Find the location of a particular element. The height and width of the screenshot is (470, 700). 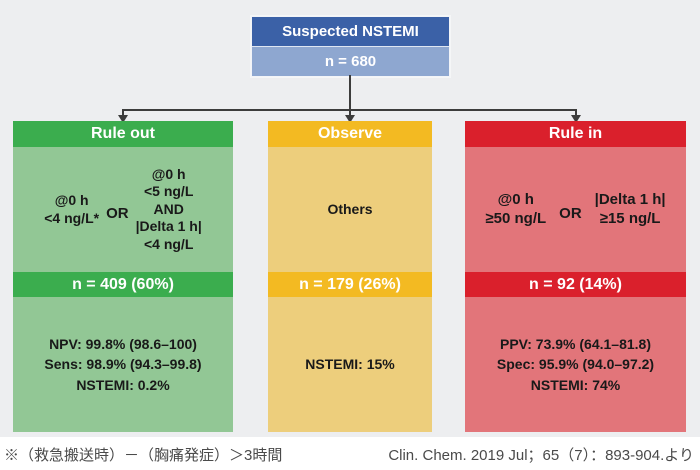

footnote-text: ※（救急搬送時）－（胸痛発症）＞3時間 is located at coordinates (143, 455).